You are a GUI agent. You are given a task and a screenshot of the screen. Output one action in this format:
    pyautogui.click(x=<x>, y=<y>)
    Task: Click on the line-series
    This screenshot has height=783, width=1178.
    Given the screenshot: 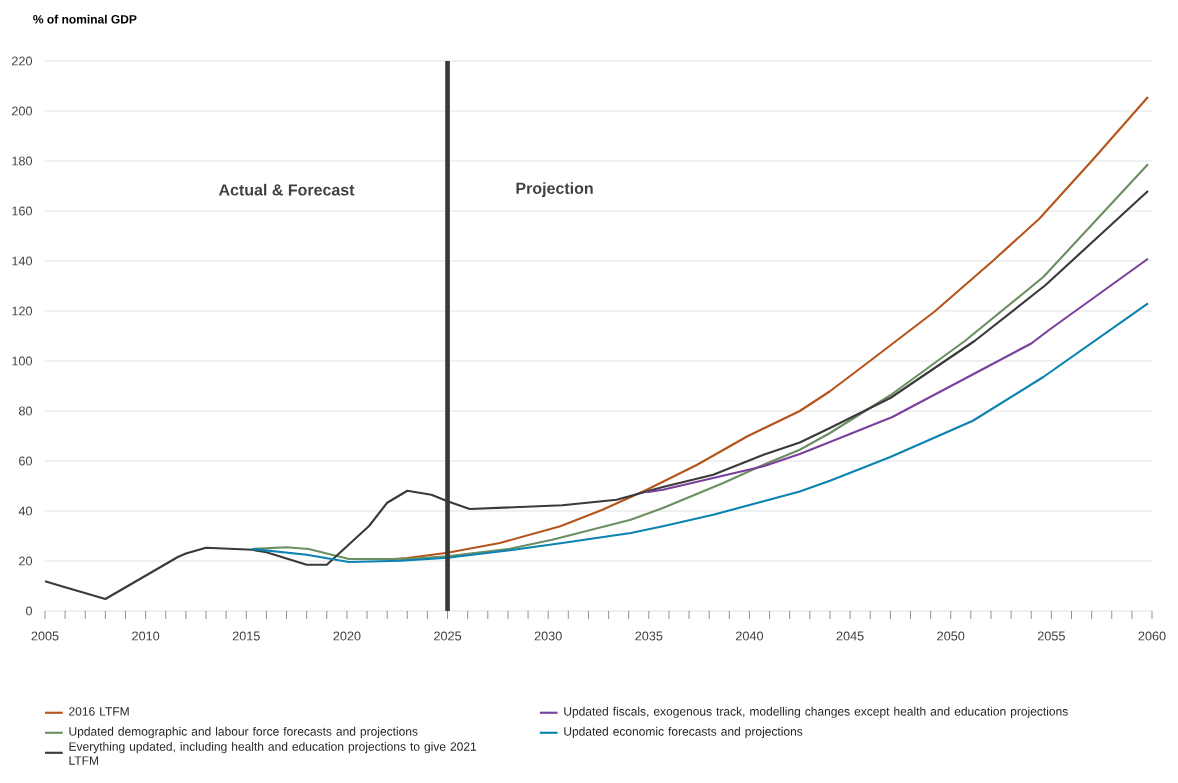 What is the action you would take?
    pyautogui.click(x=897, y=375)
    